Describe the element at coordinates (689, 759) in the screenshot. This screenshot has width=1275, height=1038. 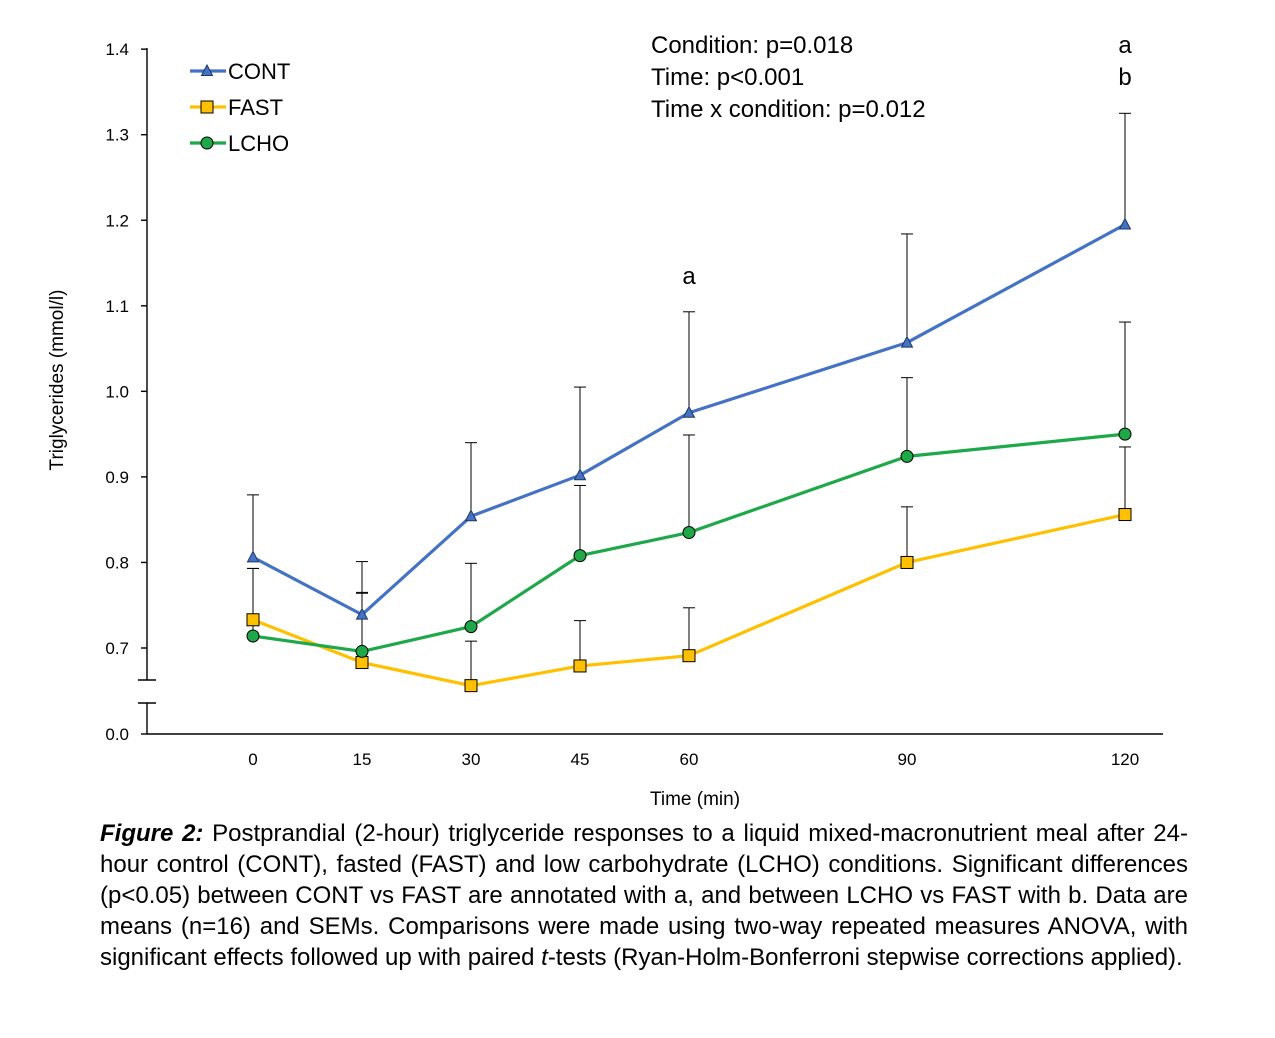
I see `x-tick-label: 60` at that location.